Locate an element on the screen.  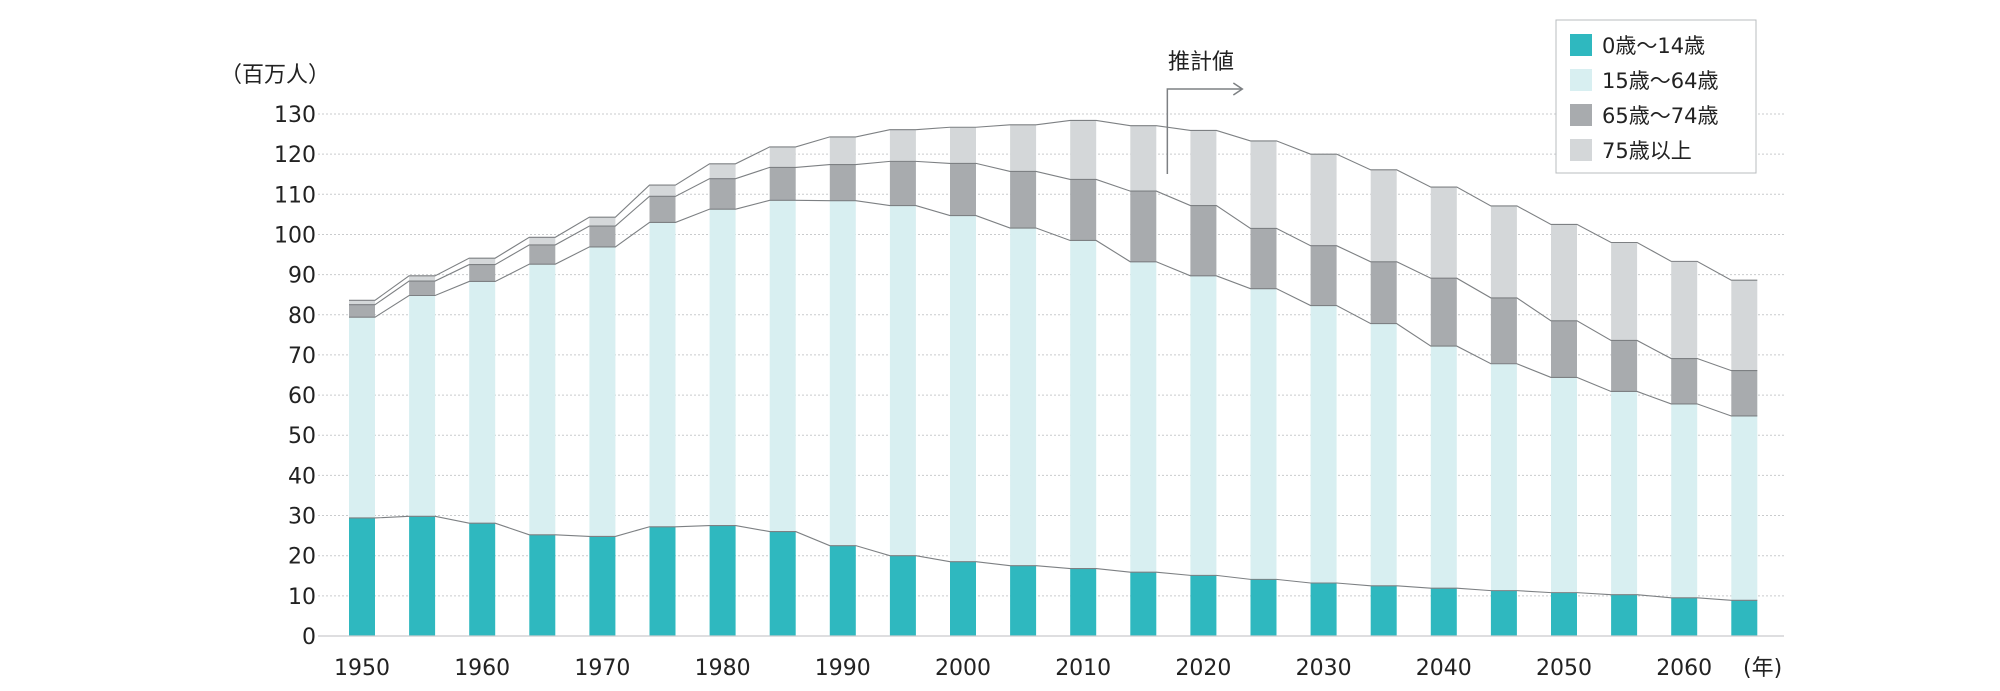
x-axis-unit-label: (年) is located at coordinates (1762, 668).